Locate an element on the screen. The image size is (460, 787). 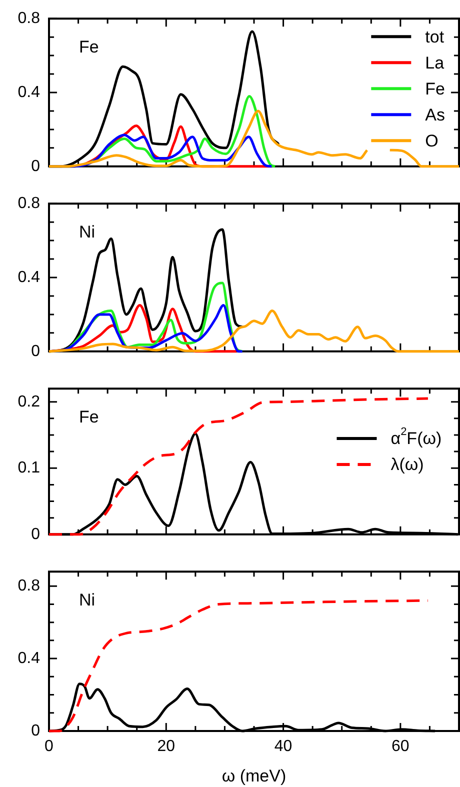
x-tick-label: 60 is located at coordinates (401, 747).